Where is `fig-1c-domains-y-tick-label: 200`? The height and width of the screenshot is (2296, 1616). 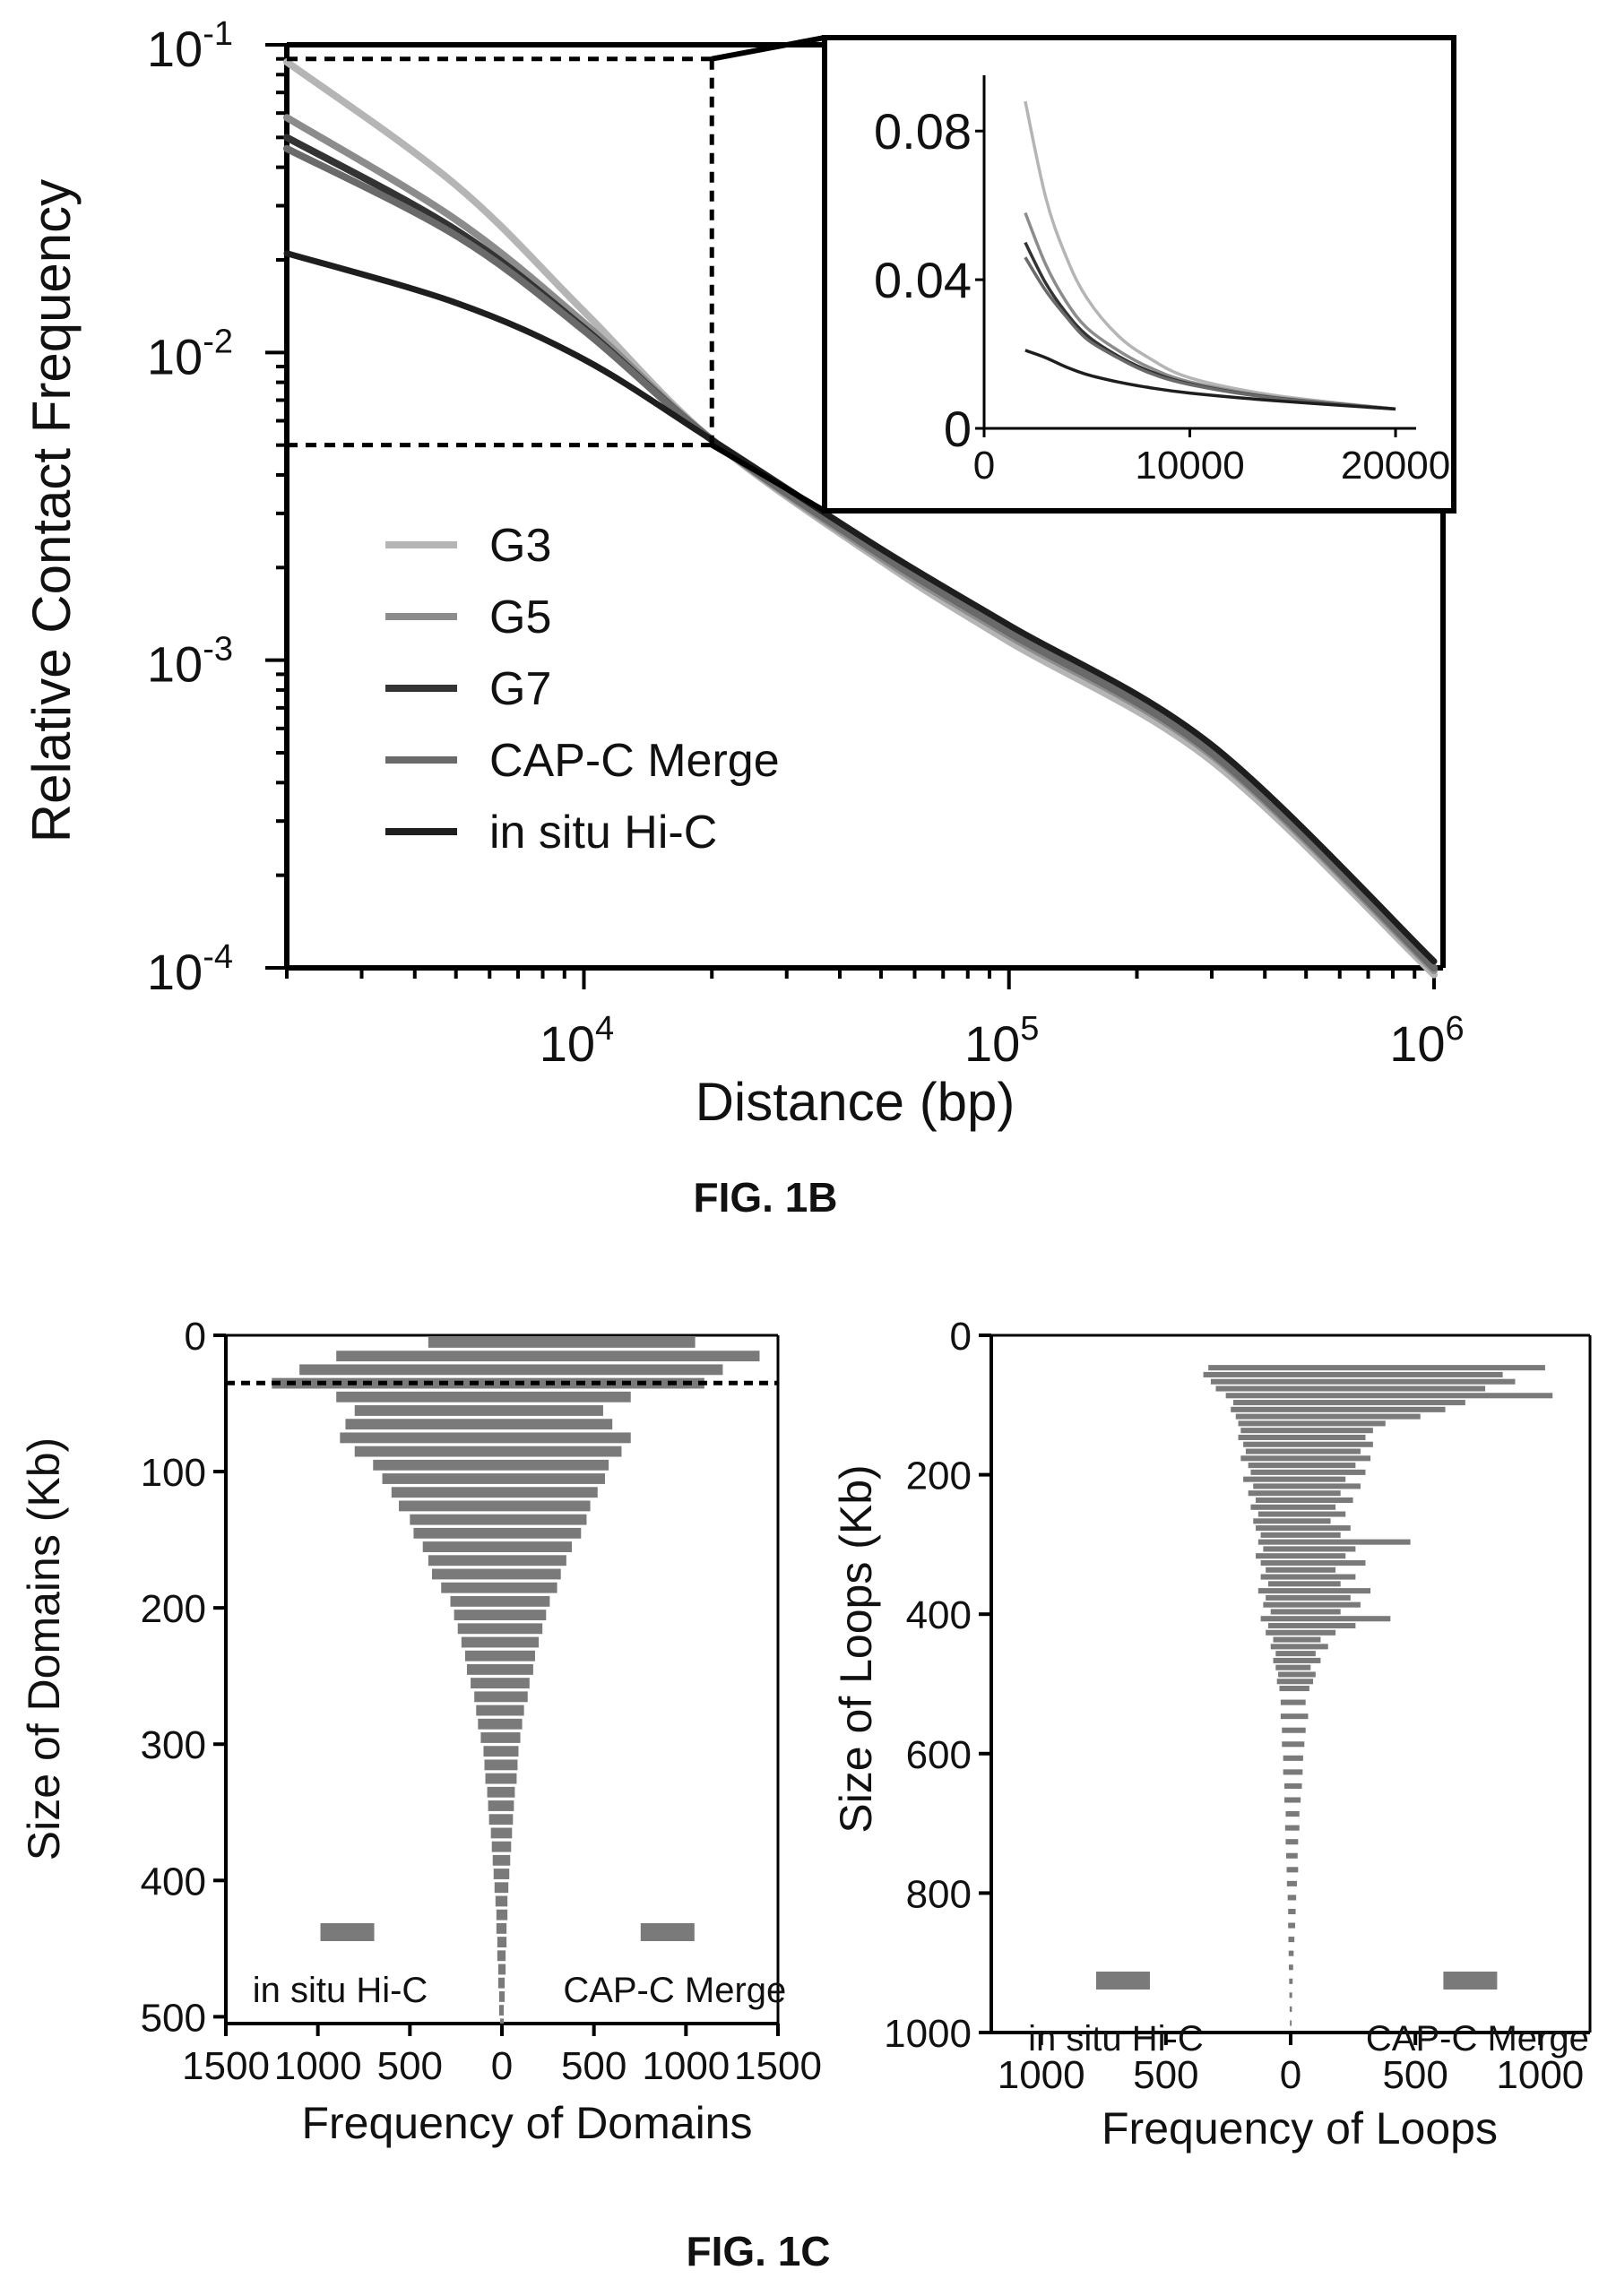 fig-1c-domains-y-tick-label: 200 is located at coordinates (173, 1609).